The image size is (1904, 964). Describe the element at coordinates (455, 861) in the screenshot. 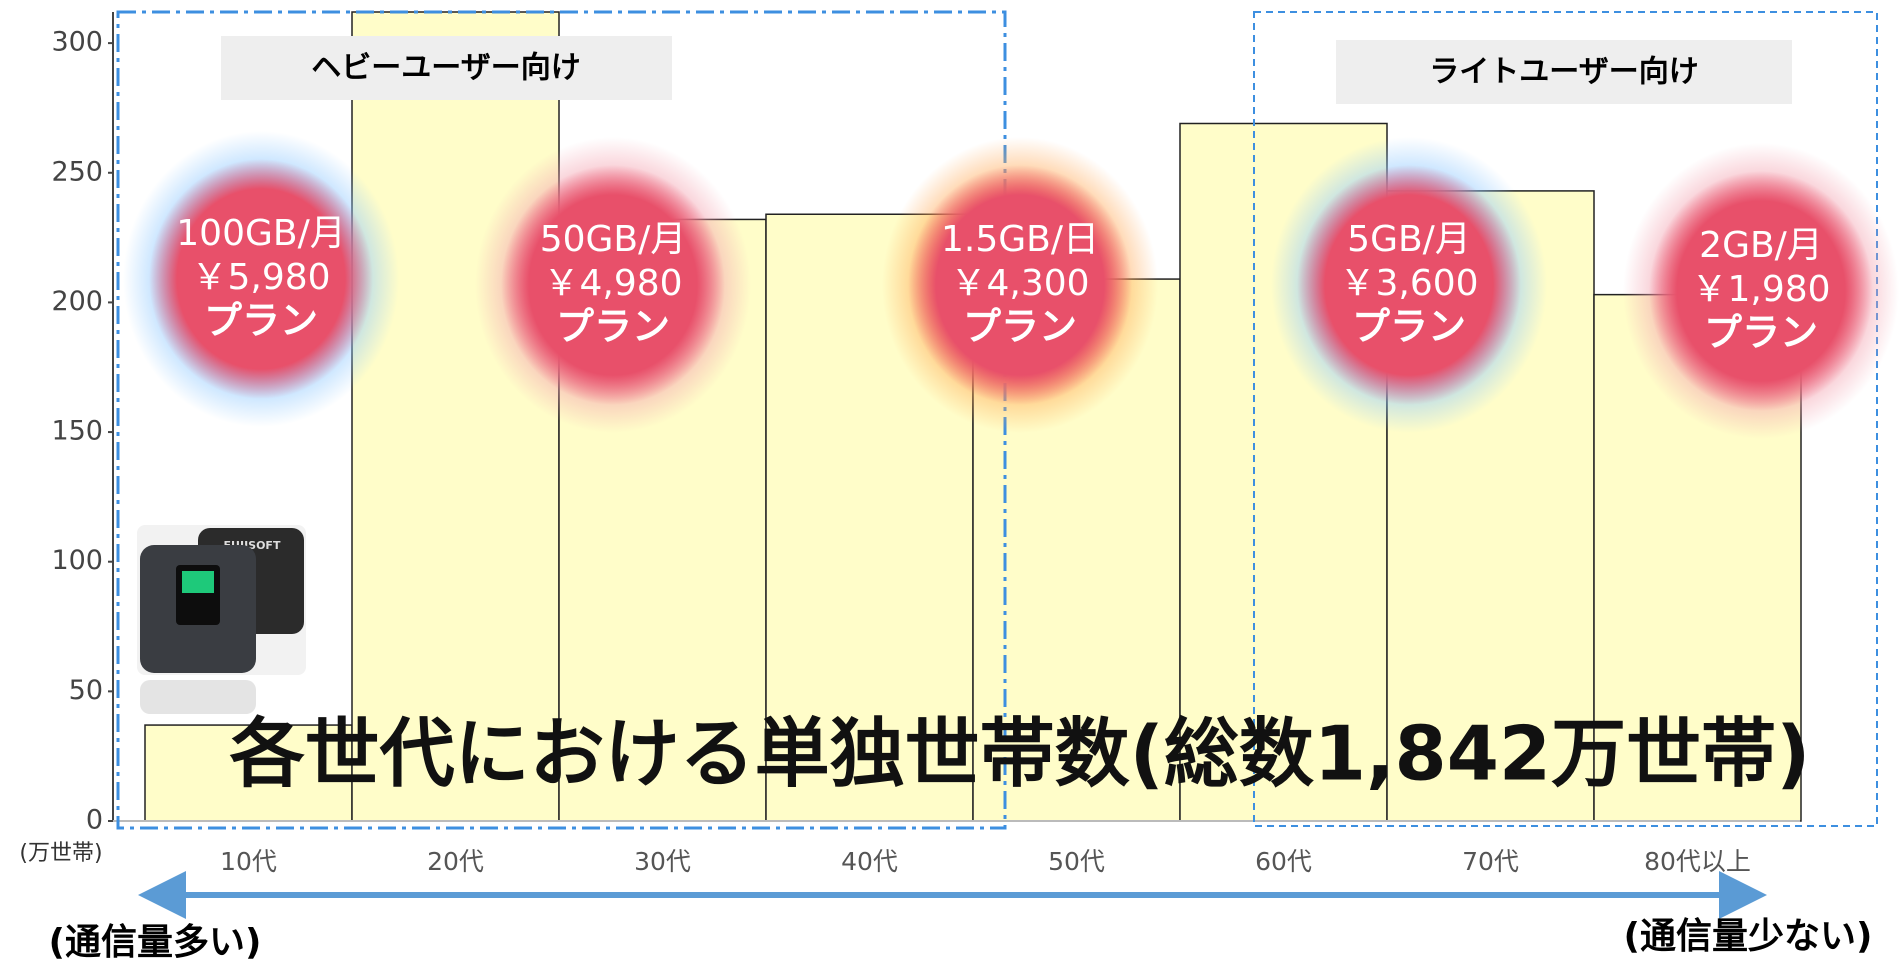

I see `x-tick-label: 20代` at that location.